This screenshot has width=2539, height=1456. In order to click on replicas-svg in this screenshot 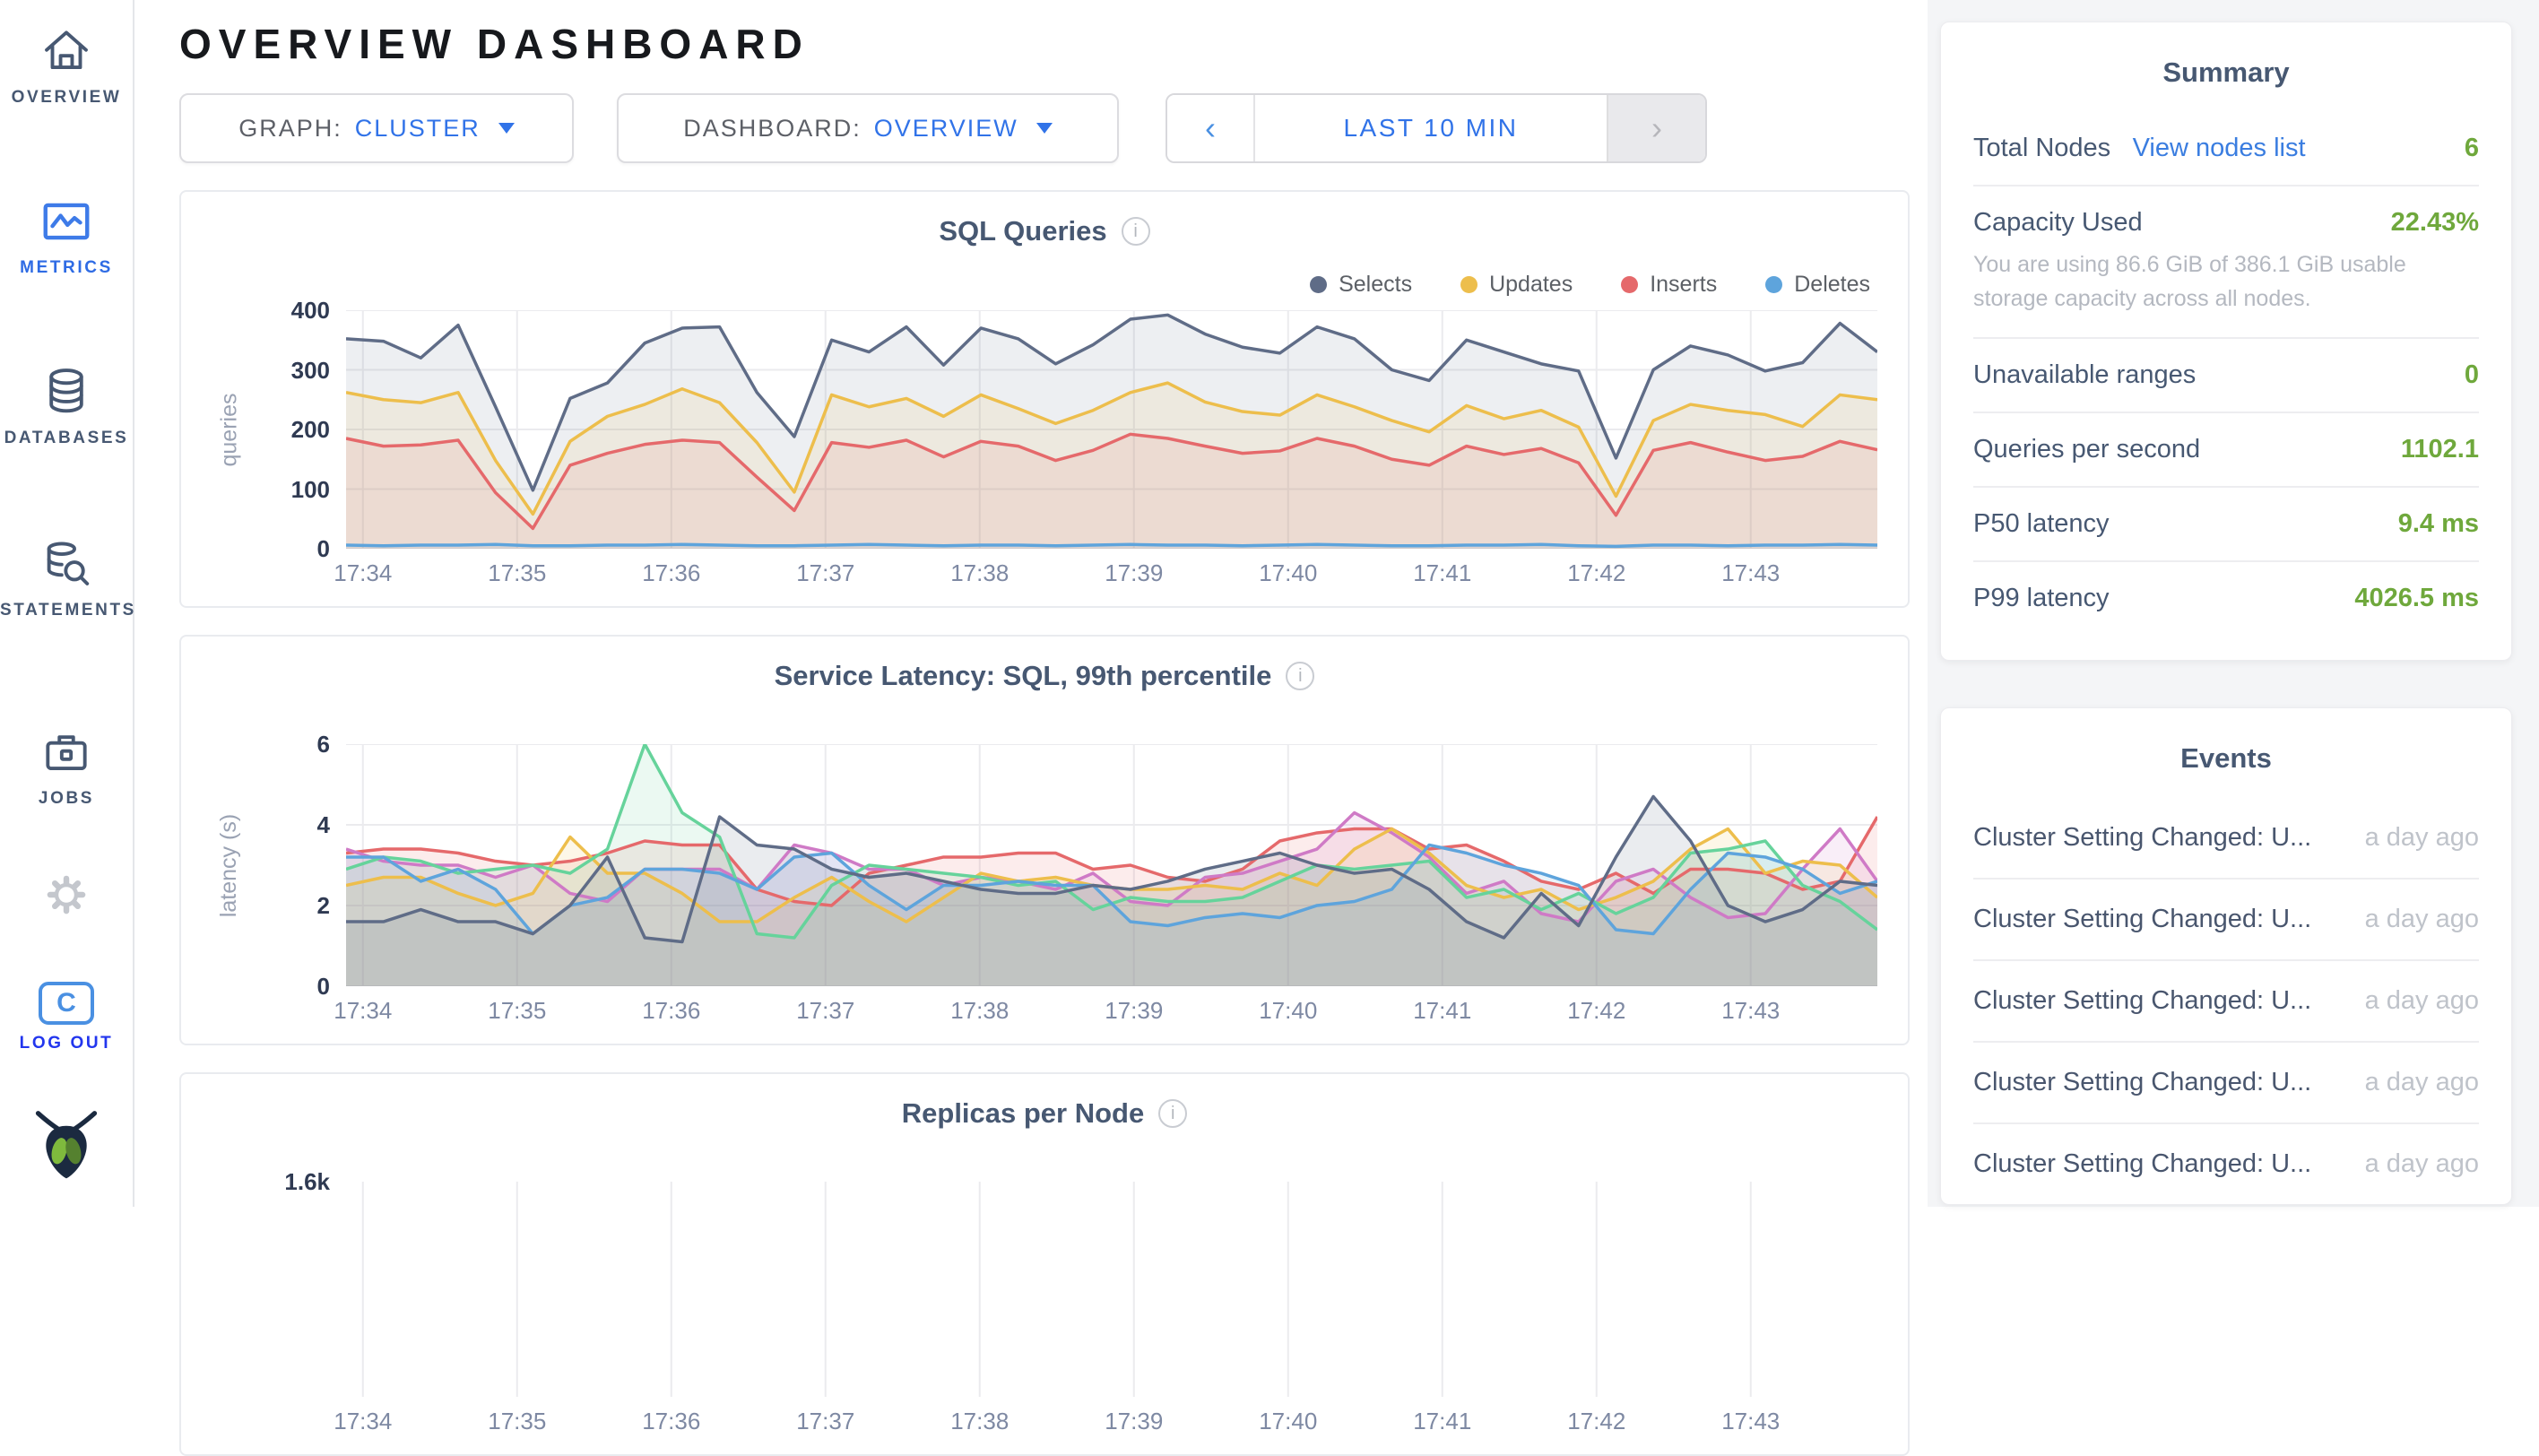, I will do `click(1111, 1290)`.